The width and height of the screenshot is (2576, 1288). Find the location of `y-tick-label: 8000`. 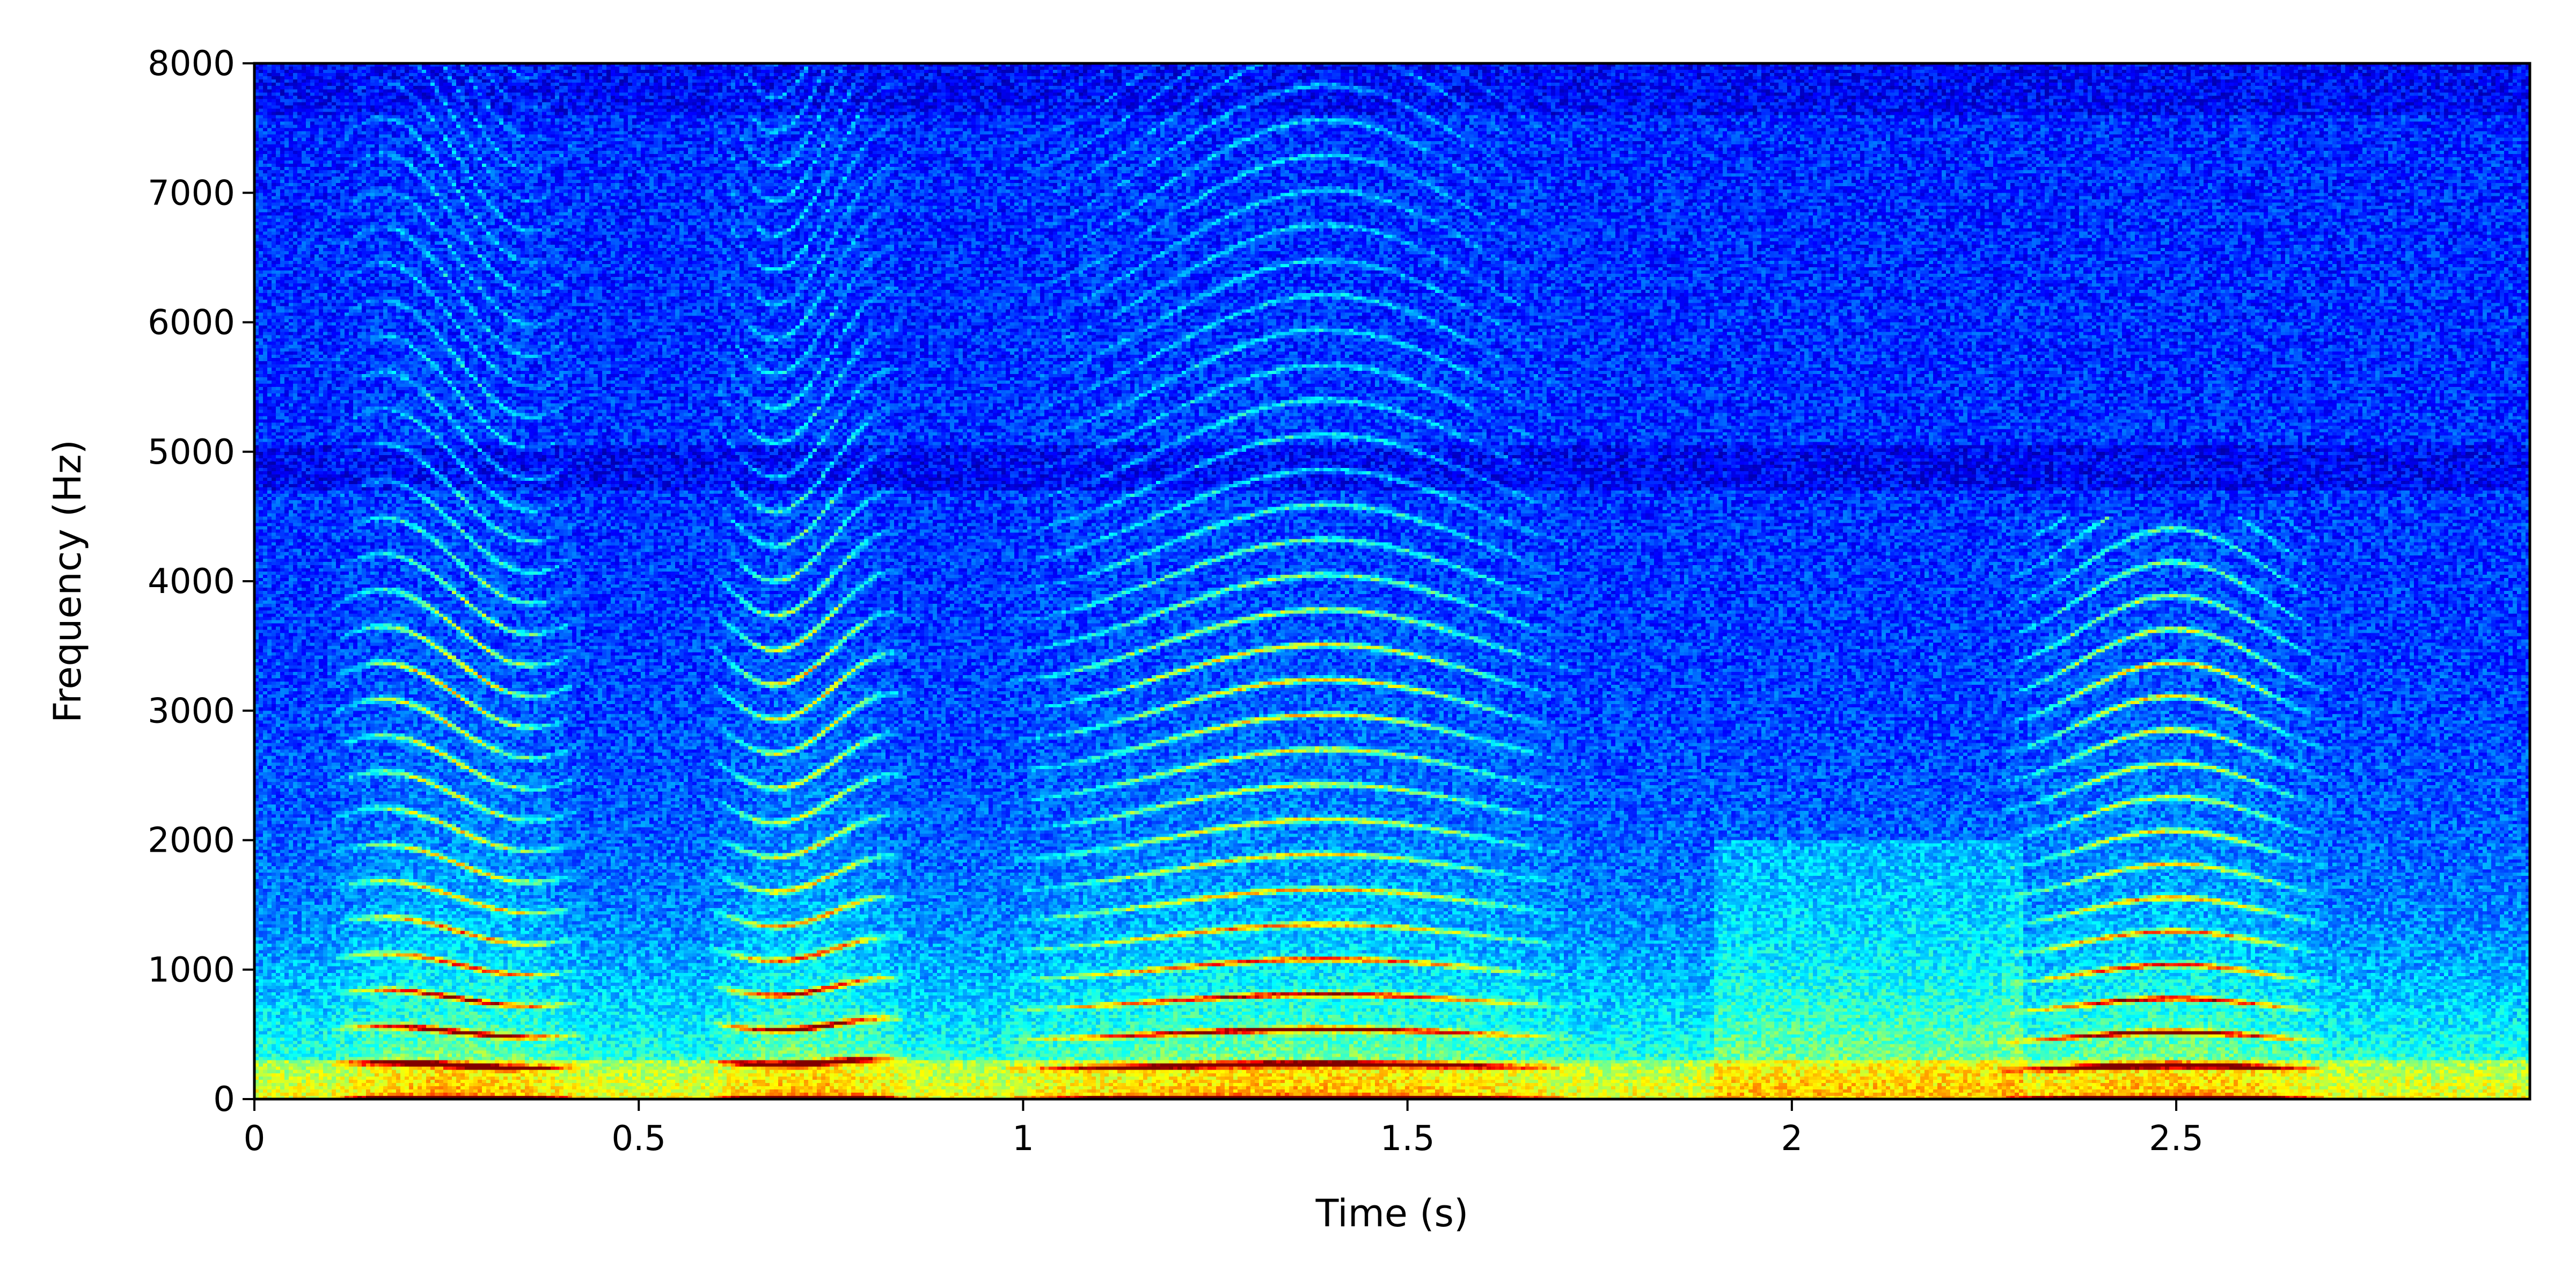

y-tick-label: 8000 is located at coordinates (191, 64).